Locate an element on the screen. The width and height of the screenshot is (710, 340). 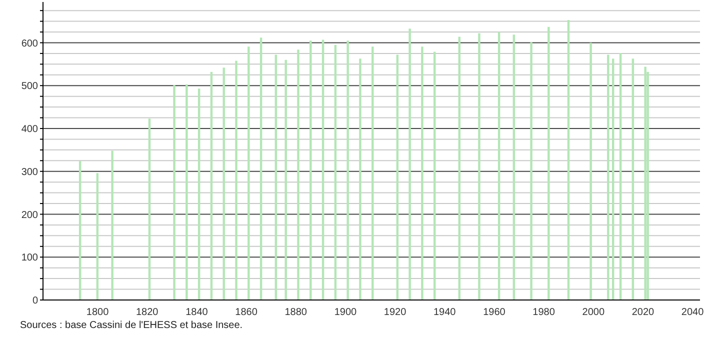
x-tick-label: 1900 is located at coordinates (346, 312).